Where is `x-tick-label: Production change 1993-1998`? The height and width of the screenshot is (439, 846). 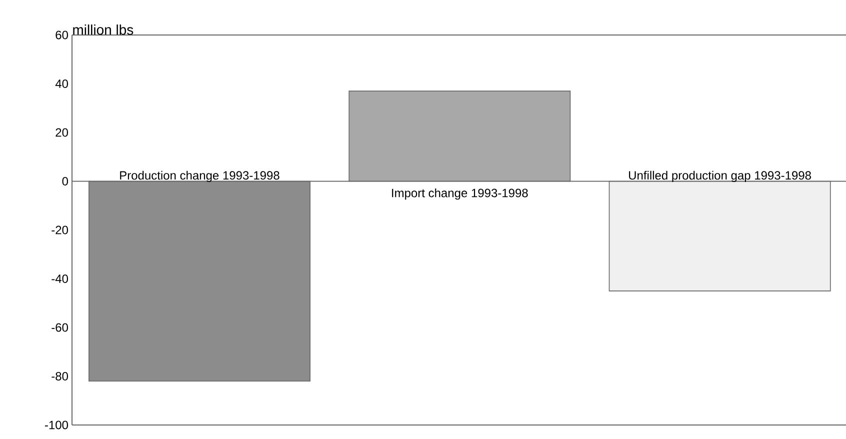 x-tick-label: Production change 1993-1998 is located at coordinates (200, 176).